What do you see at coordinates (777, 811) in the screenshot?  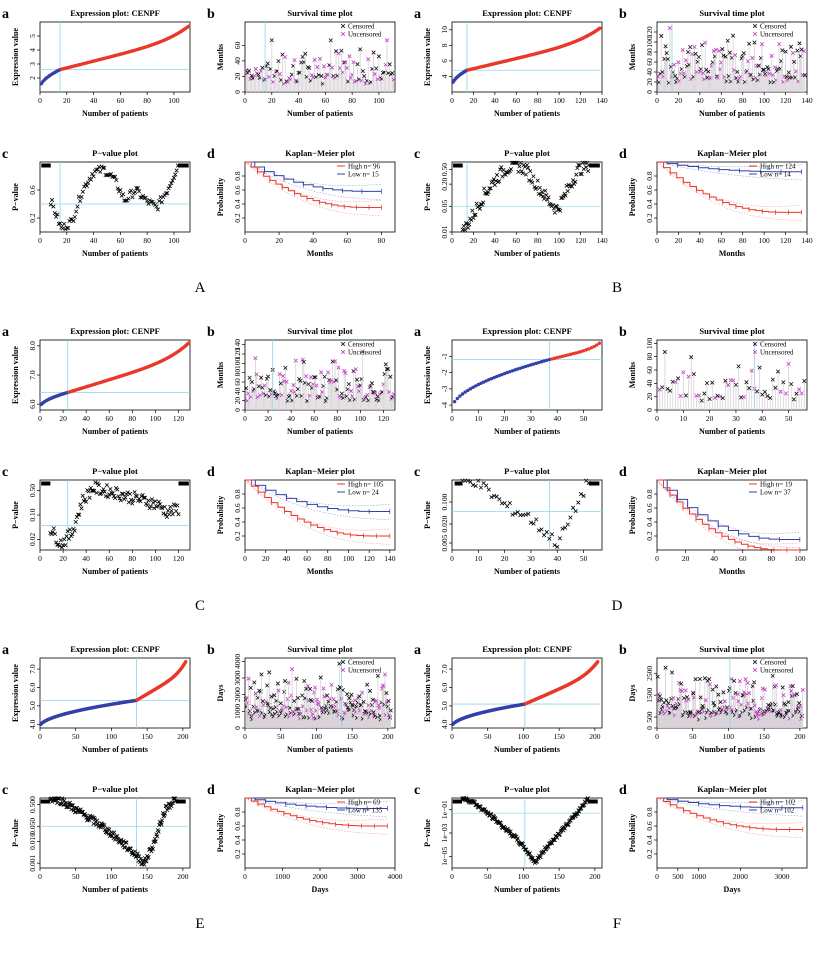 I see `legend-low: Low n= 102` at bounding box center [777, 811].